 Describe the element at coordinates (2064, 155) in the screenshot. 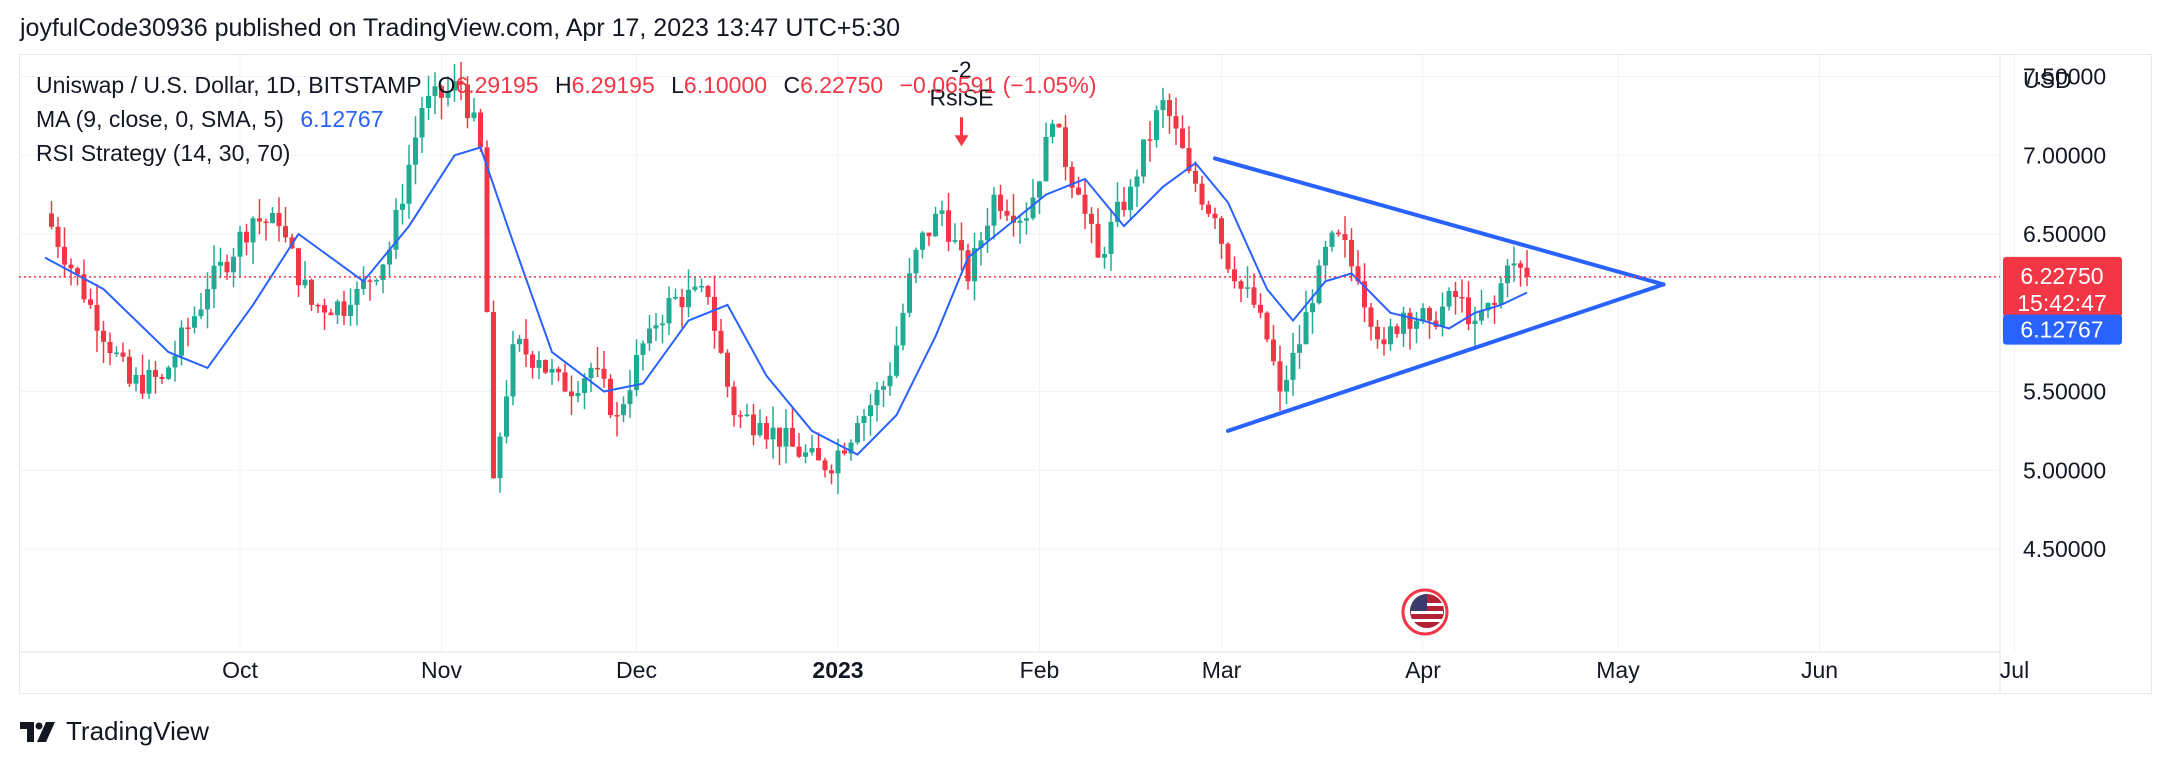

I see `y-tick-label: 7.00000` at that location.